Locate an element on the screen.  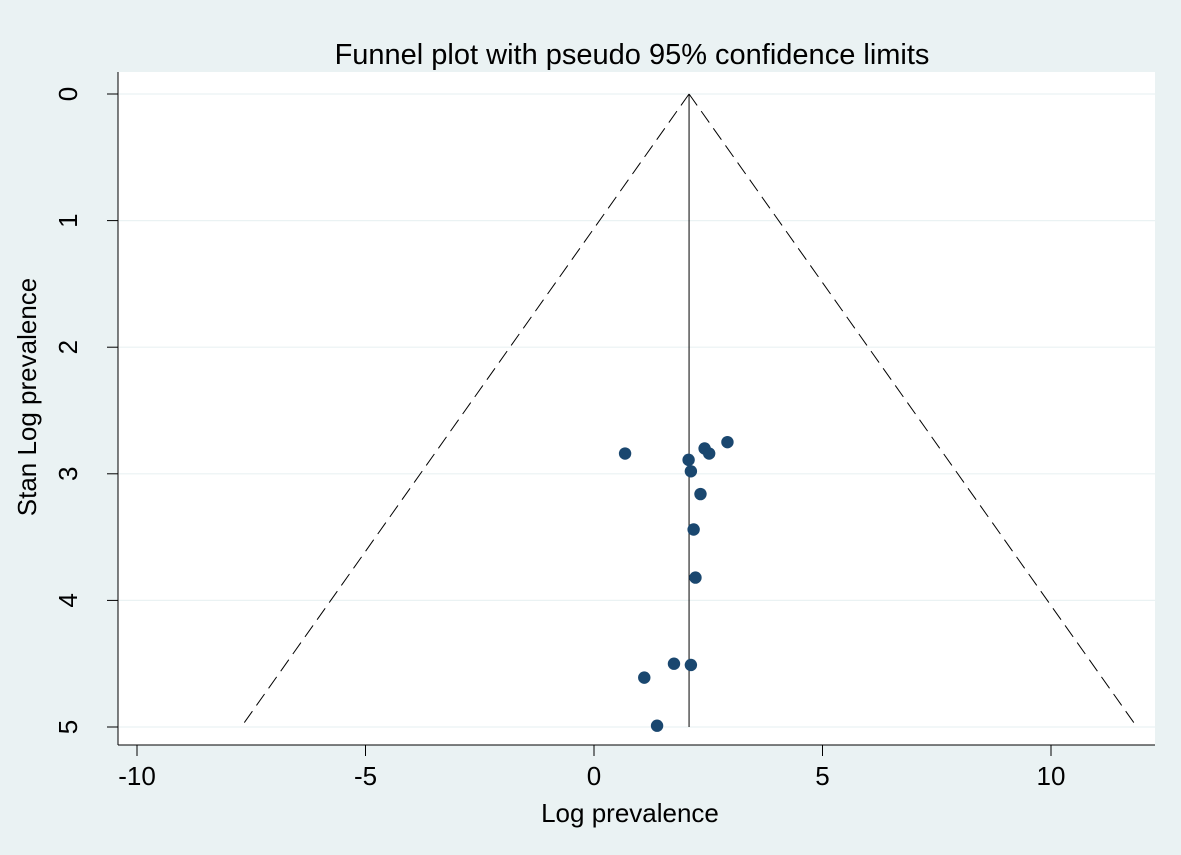
x-tick-label-0: -10 is located at coordinates (137, 776).